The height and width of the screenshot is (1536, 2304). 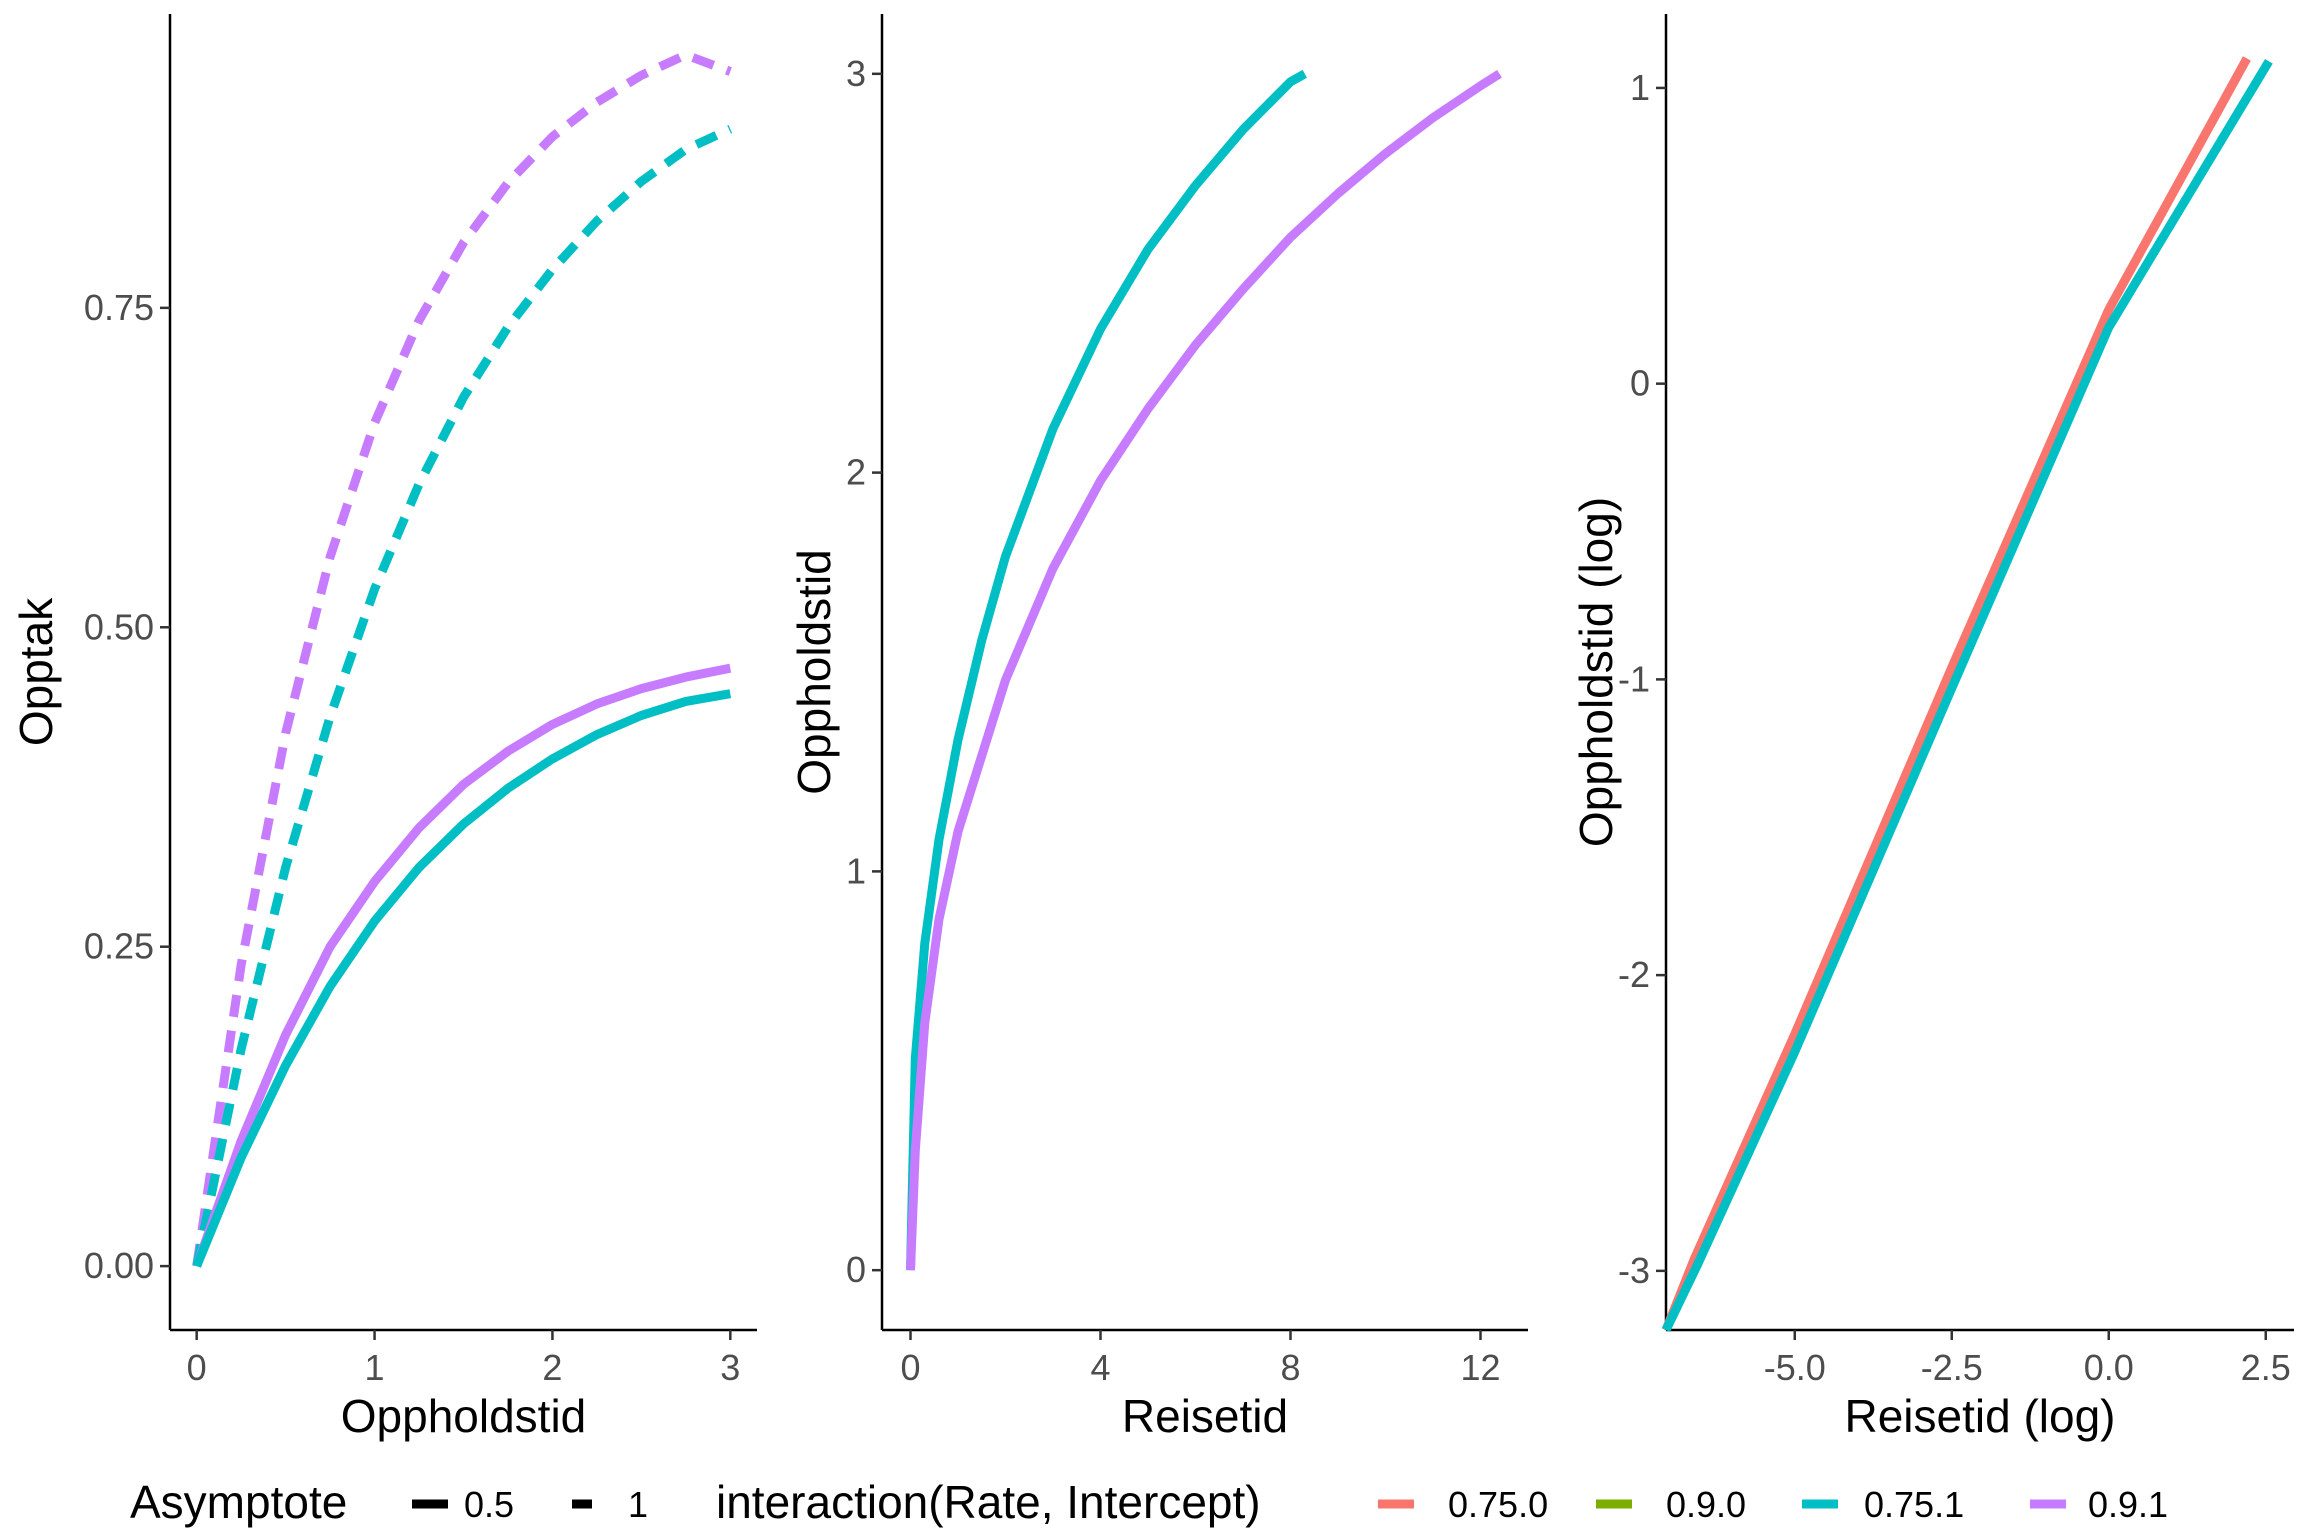 What do you see at coordinates (1634, 1270) in the screenshot?
I see `y-tick-label: -3` at bounding box center [1634, 1270].